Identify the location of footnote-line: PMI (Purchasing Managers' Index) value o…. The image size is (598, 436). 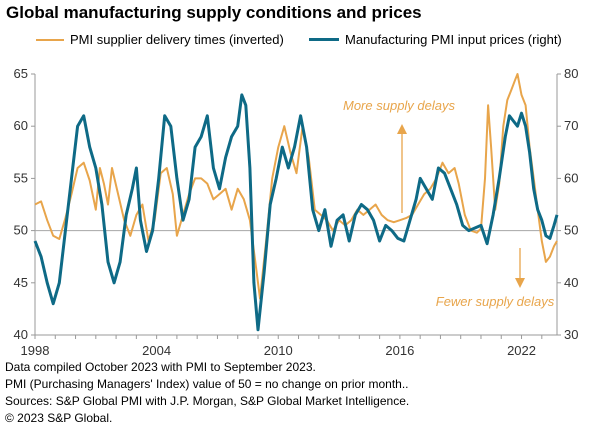
(207, 384).